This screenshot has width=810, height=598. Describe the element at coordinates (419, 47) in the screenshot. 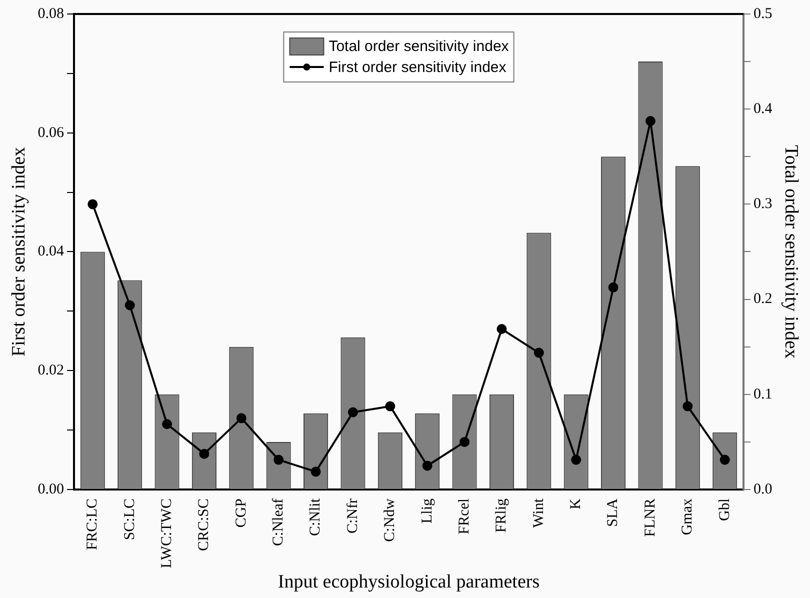

I see `legend-label: Total order sensitivity index` at that location.